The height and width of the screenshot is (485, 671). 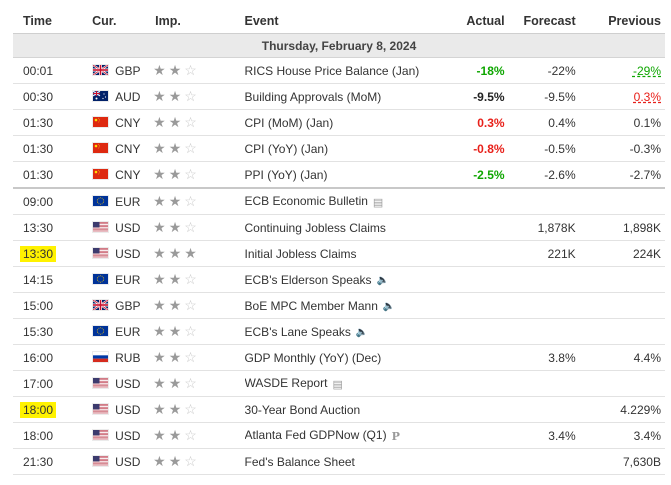 What do you see at coordinates (286, 148) in the screenshot?
I see `event-name: CPI (YoY) (Jan)` at bounding box center [286, 148].